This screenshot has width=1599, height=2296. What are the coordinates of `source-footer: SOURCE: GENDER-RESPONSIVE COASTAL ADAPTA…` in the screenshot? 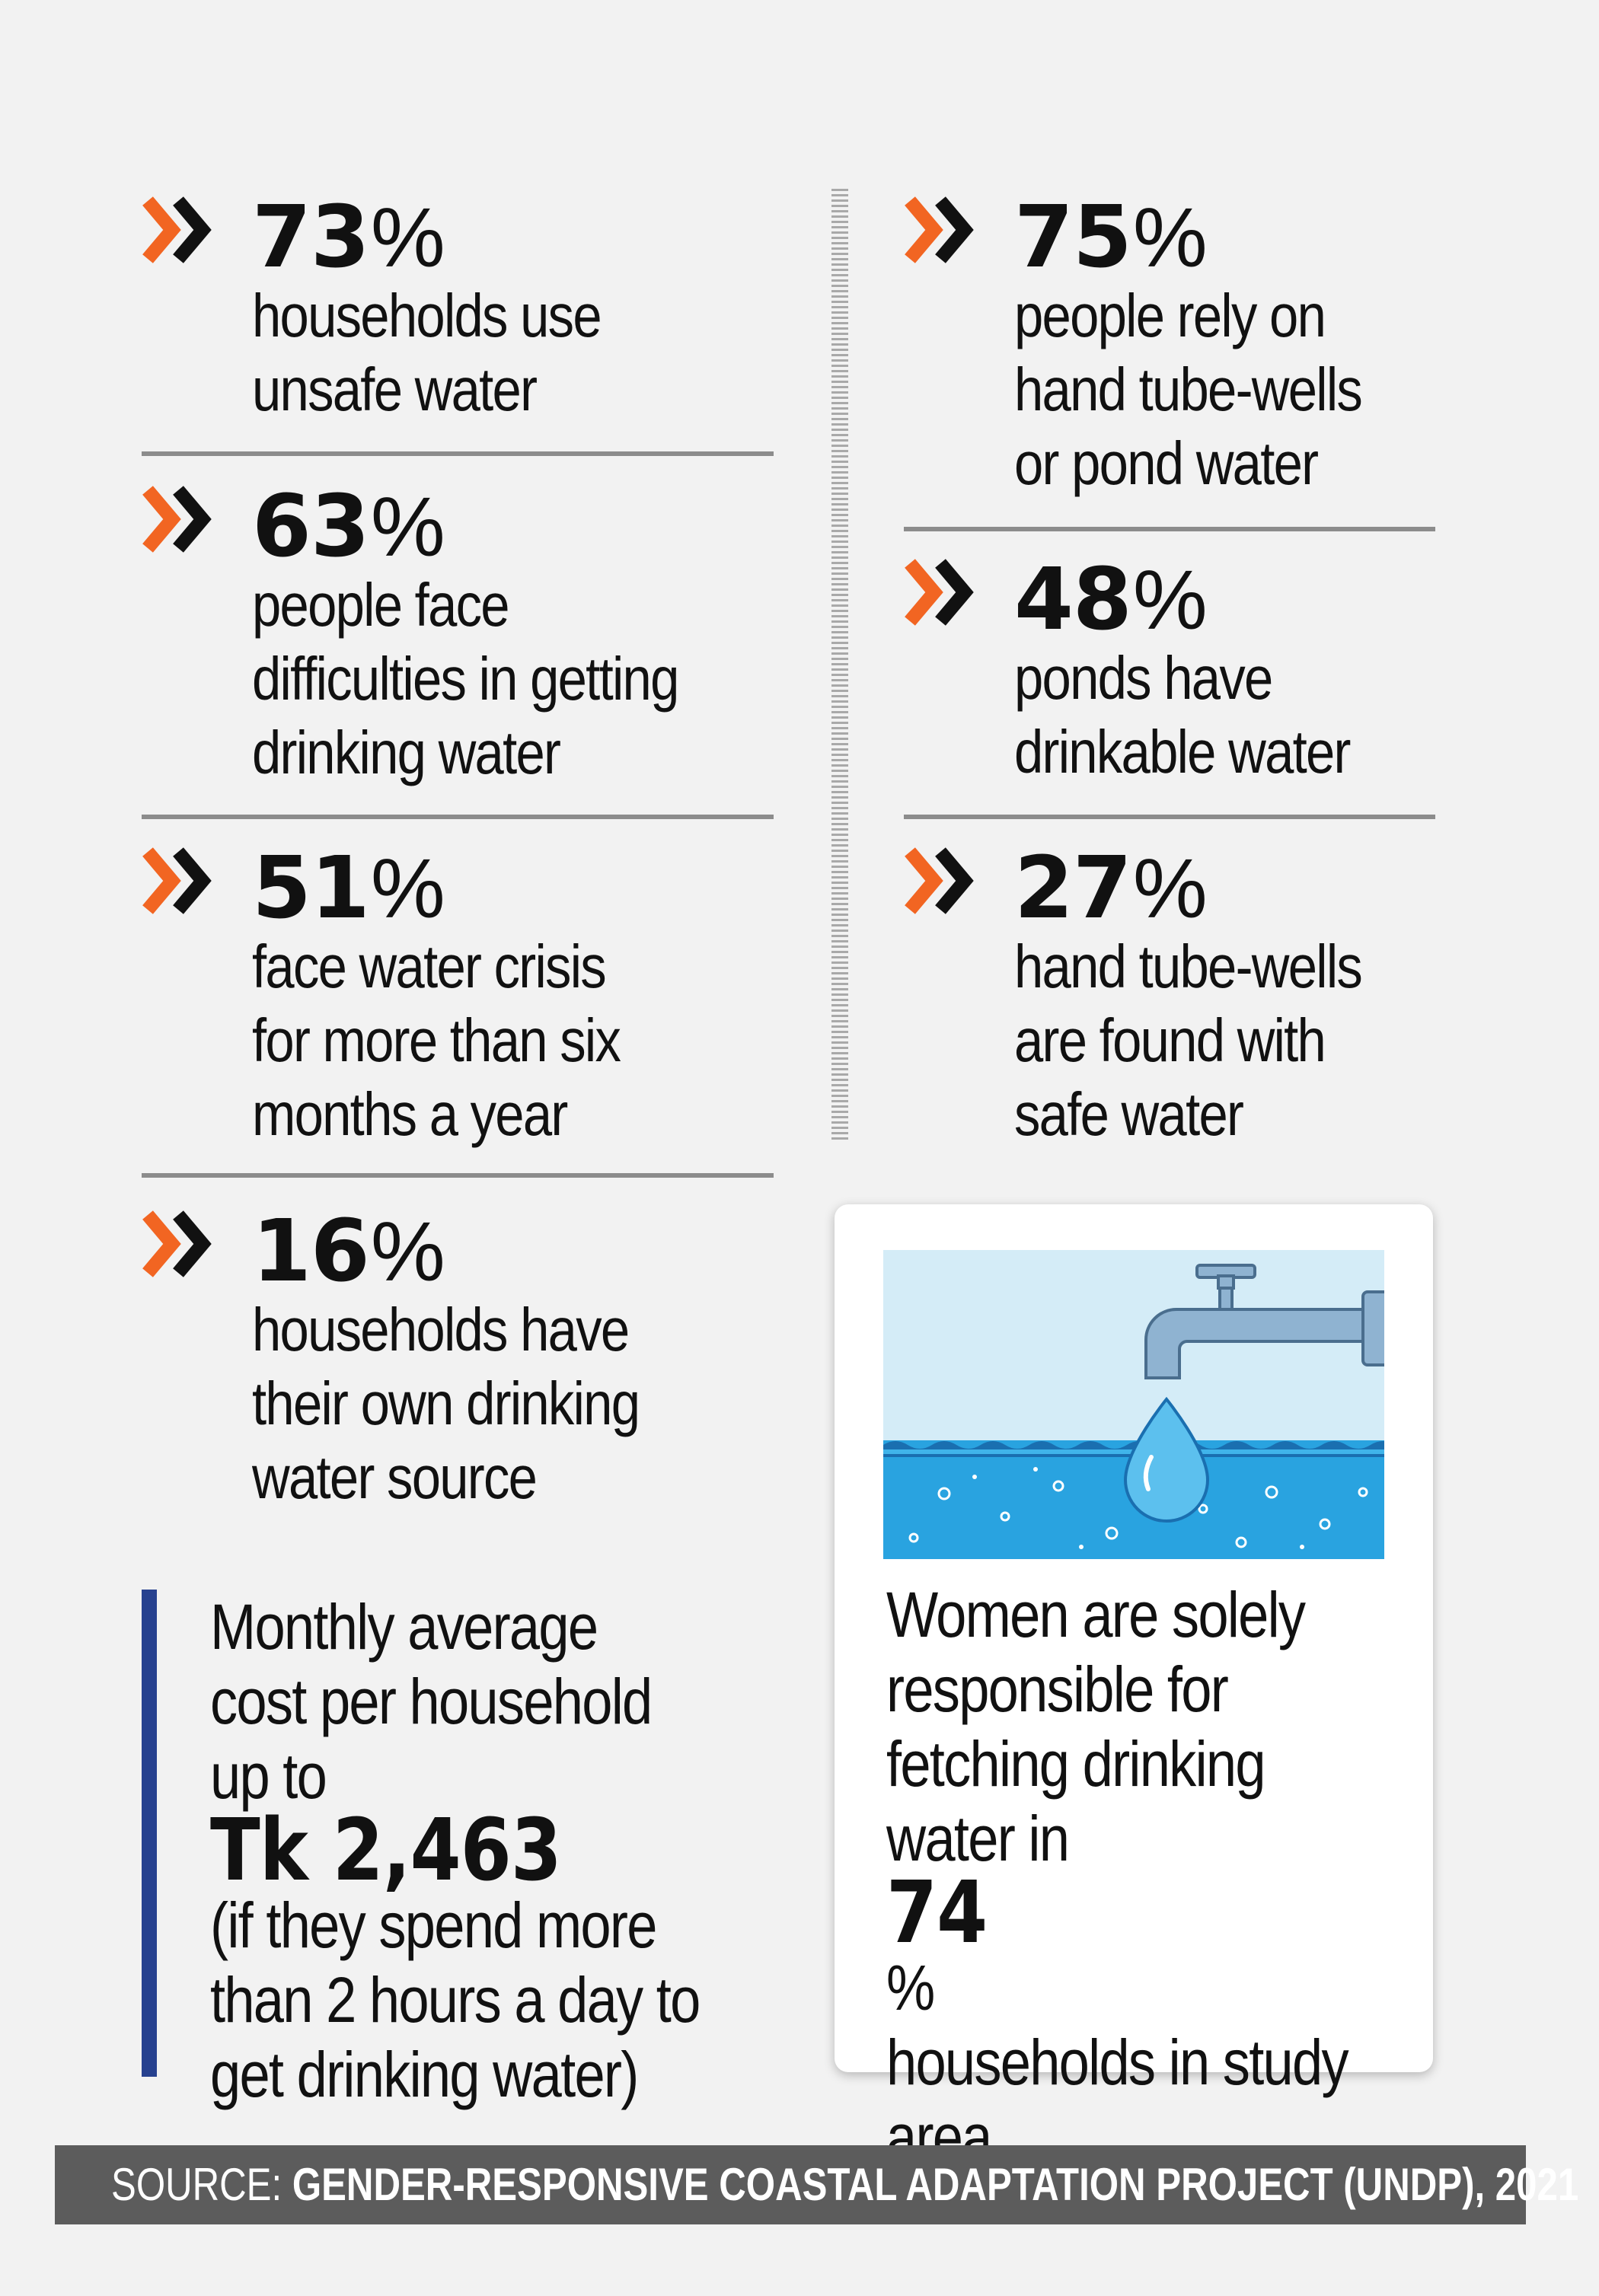 It's located at (816, 2185).